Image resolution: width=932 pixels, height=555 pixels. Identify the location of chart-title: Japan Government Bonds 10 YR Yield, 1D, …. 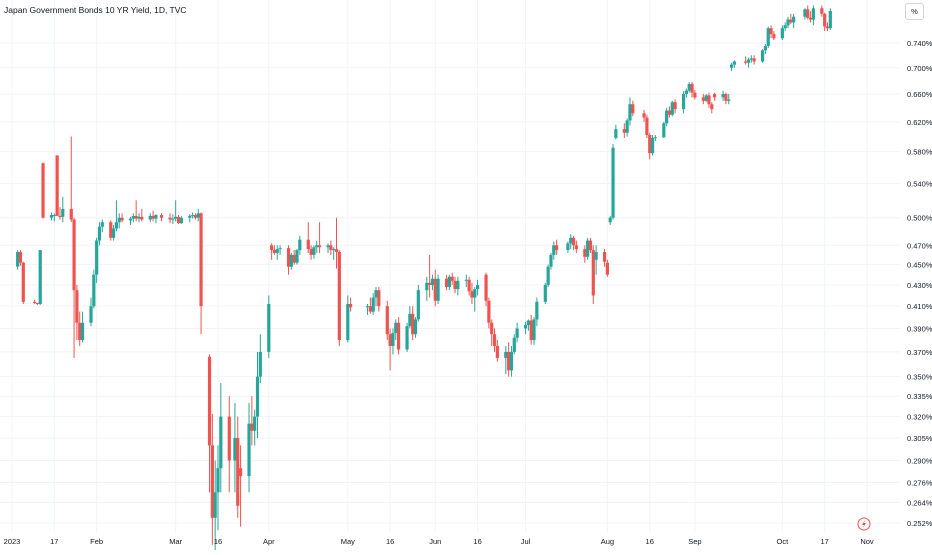
(95, 10).